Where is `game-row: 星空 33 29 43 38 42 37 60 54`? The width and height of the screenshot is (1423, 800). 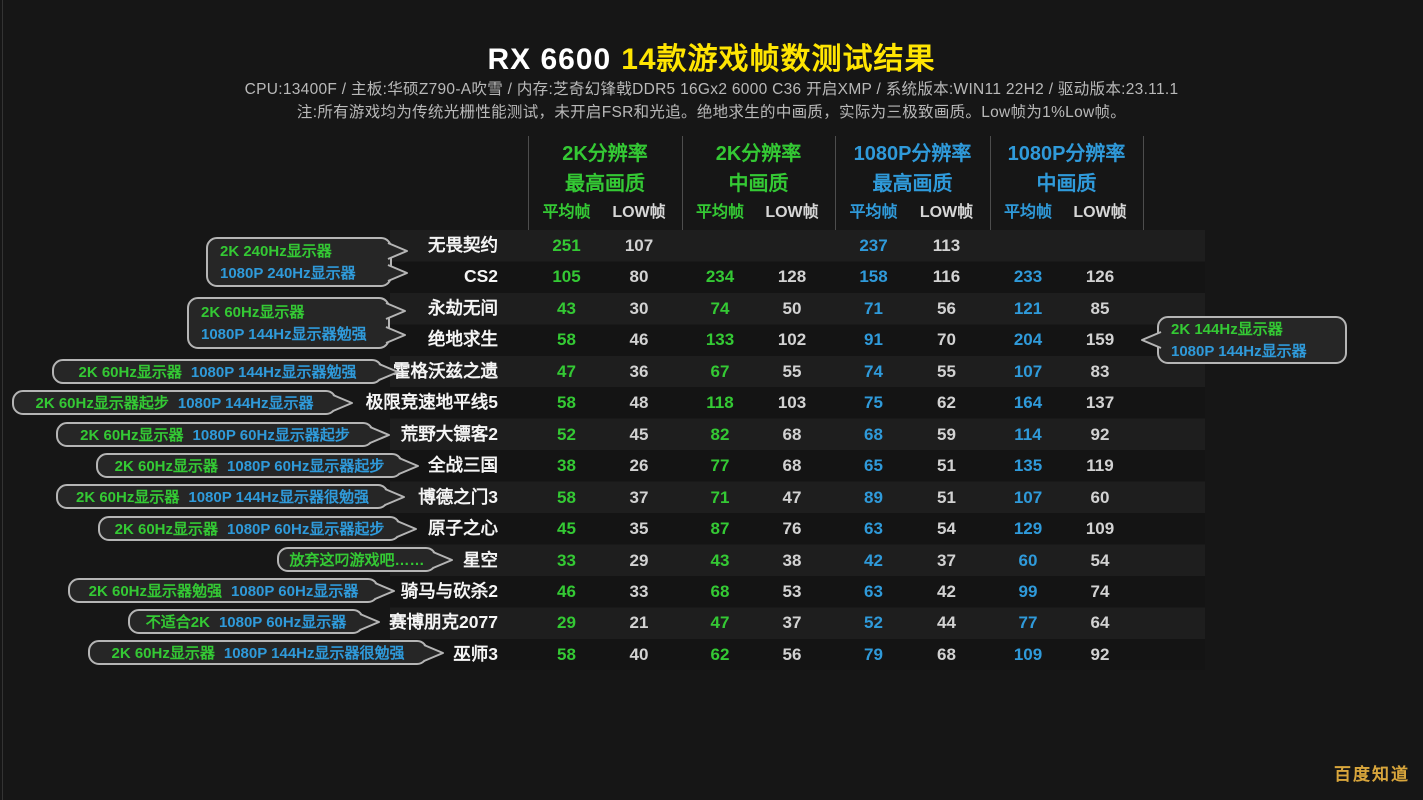 game-row: 星空 33 29 43 38 42 37 60 54 is located at coordinates (711, 560).